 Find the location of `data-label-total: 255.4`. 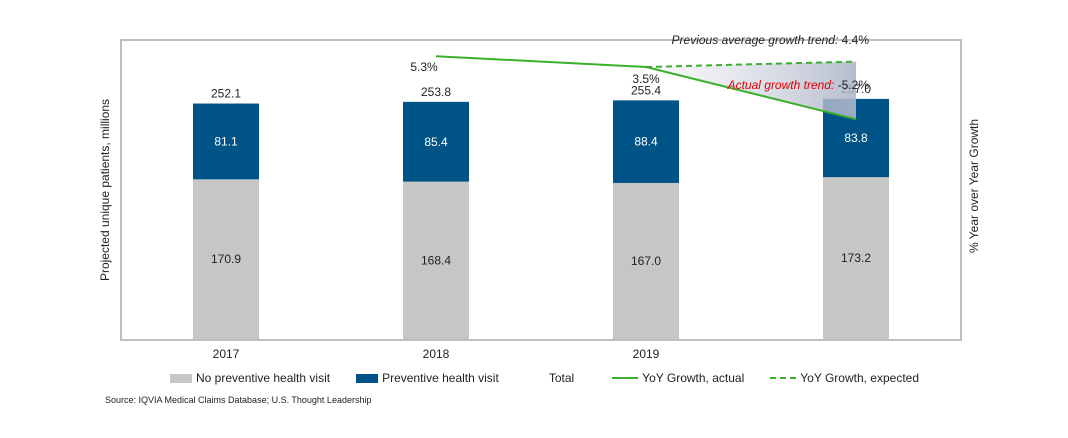

data-label-total: 255.4 is located at coordinates (646, 90).